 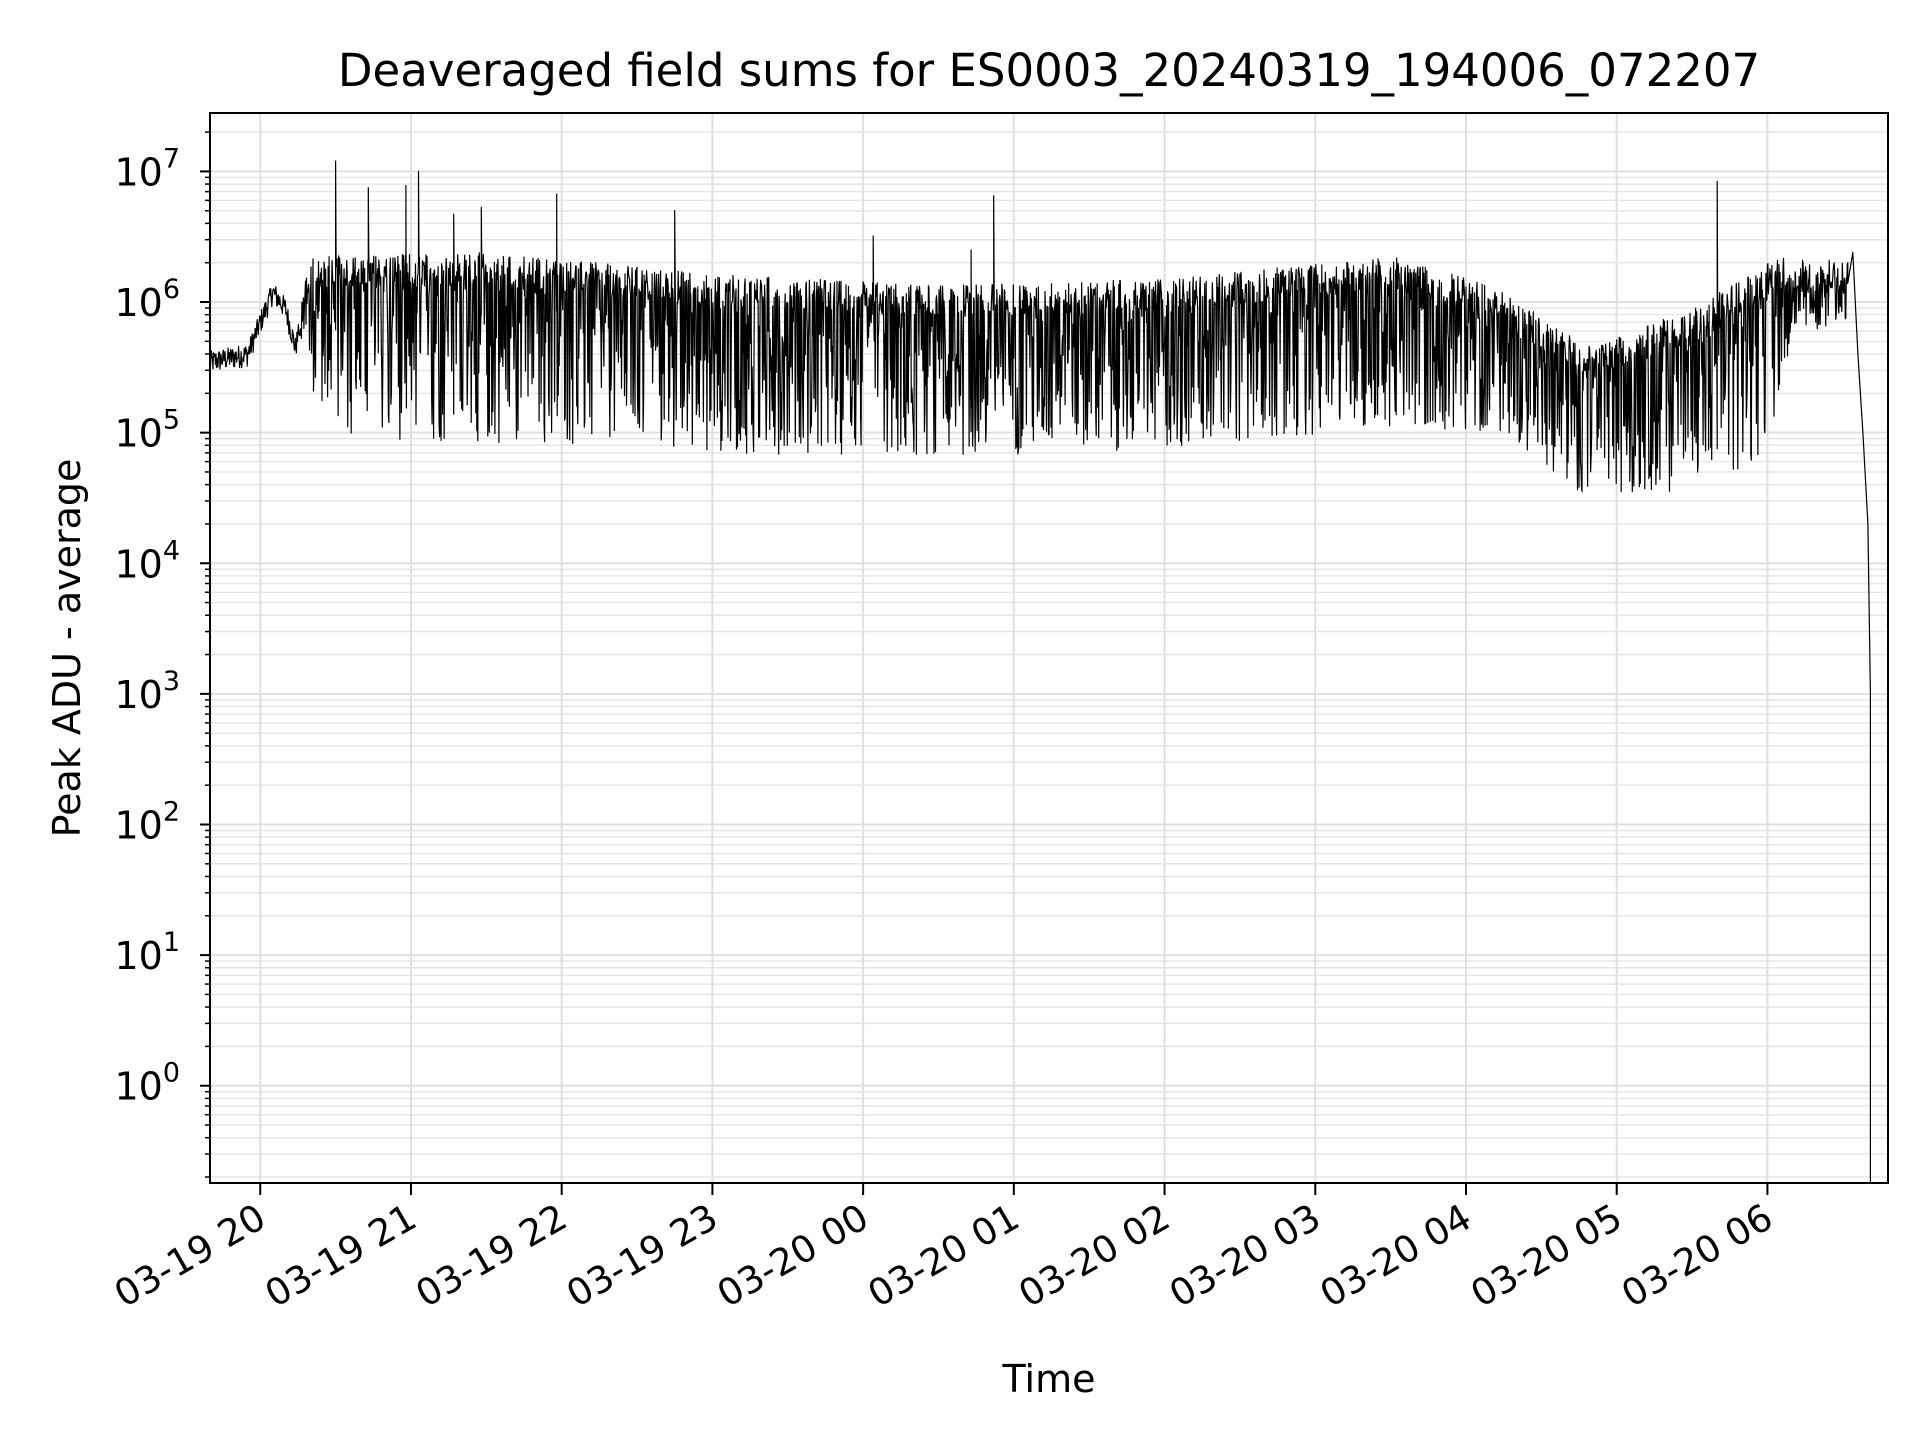 I want to click on y-tick-label: 10³, so click(x=147, y=691).